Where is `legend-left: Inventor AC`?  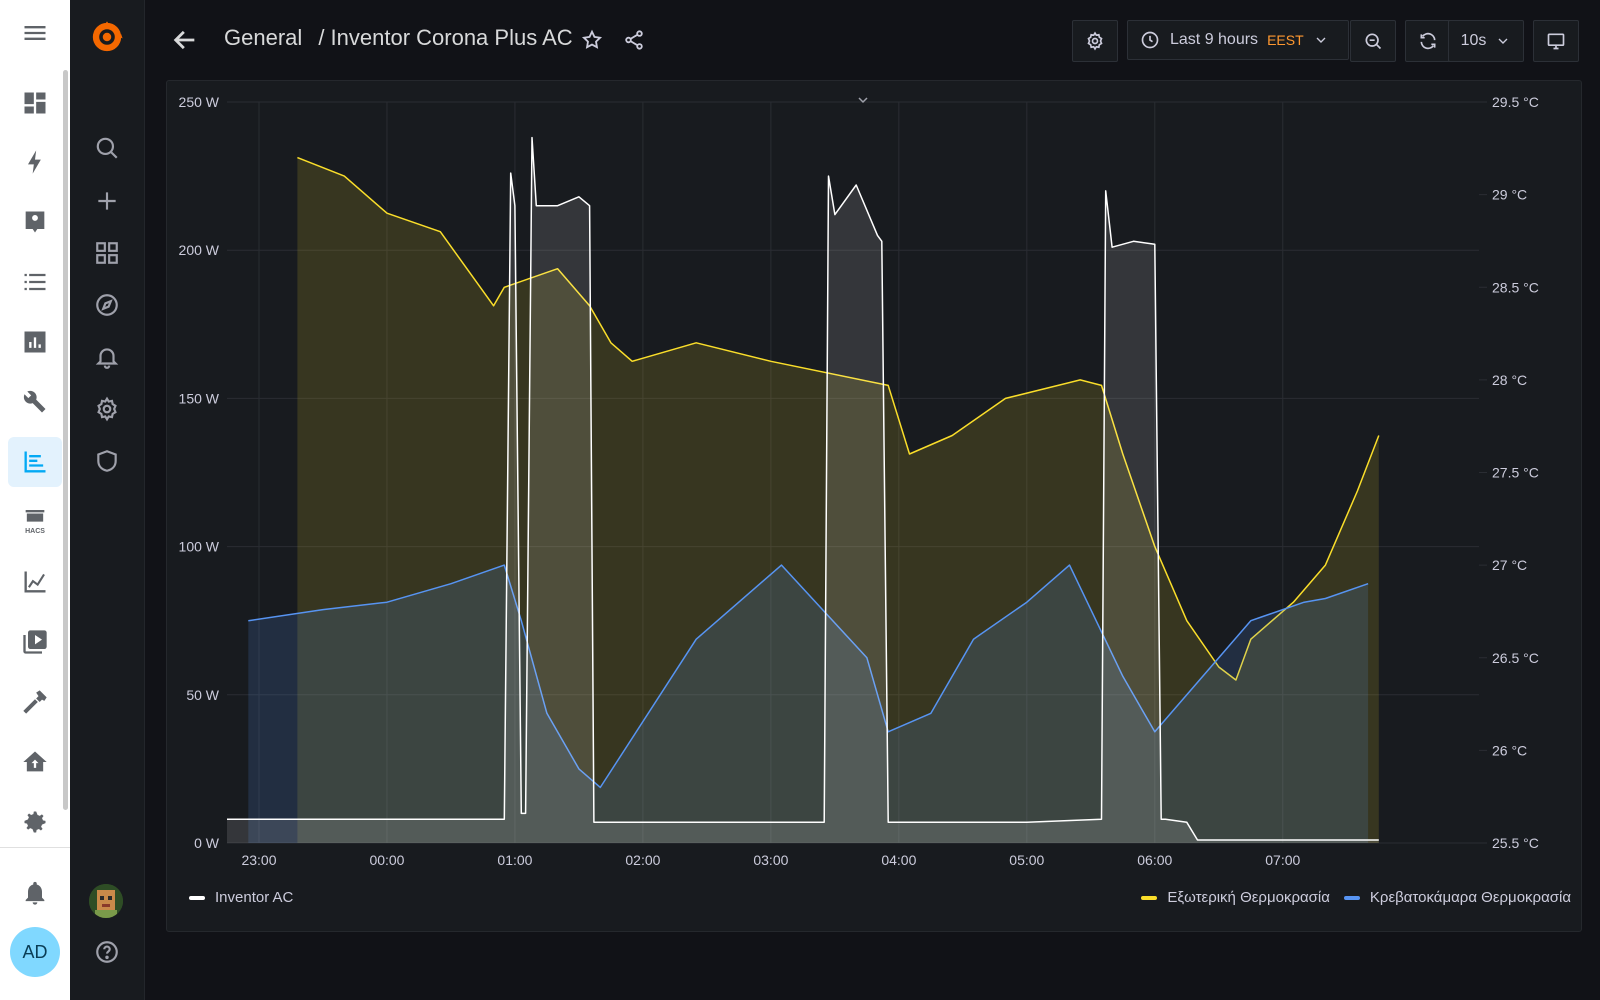
legend-left: Inventor AC is located at coordinates (241, 897).